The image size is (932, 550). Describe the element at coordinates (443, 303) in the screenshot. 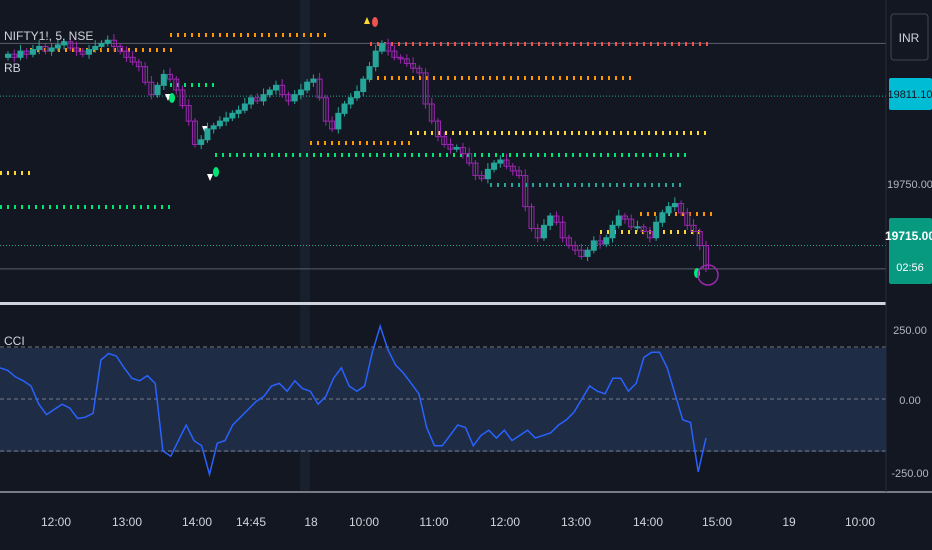

I see `panel-divider` at that location.